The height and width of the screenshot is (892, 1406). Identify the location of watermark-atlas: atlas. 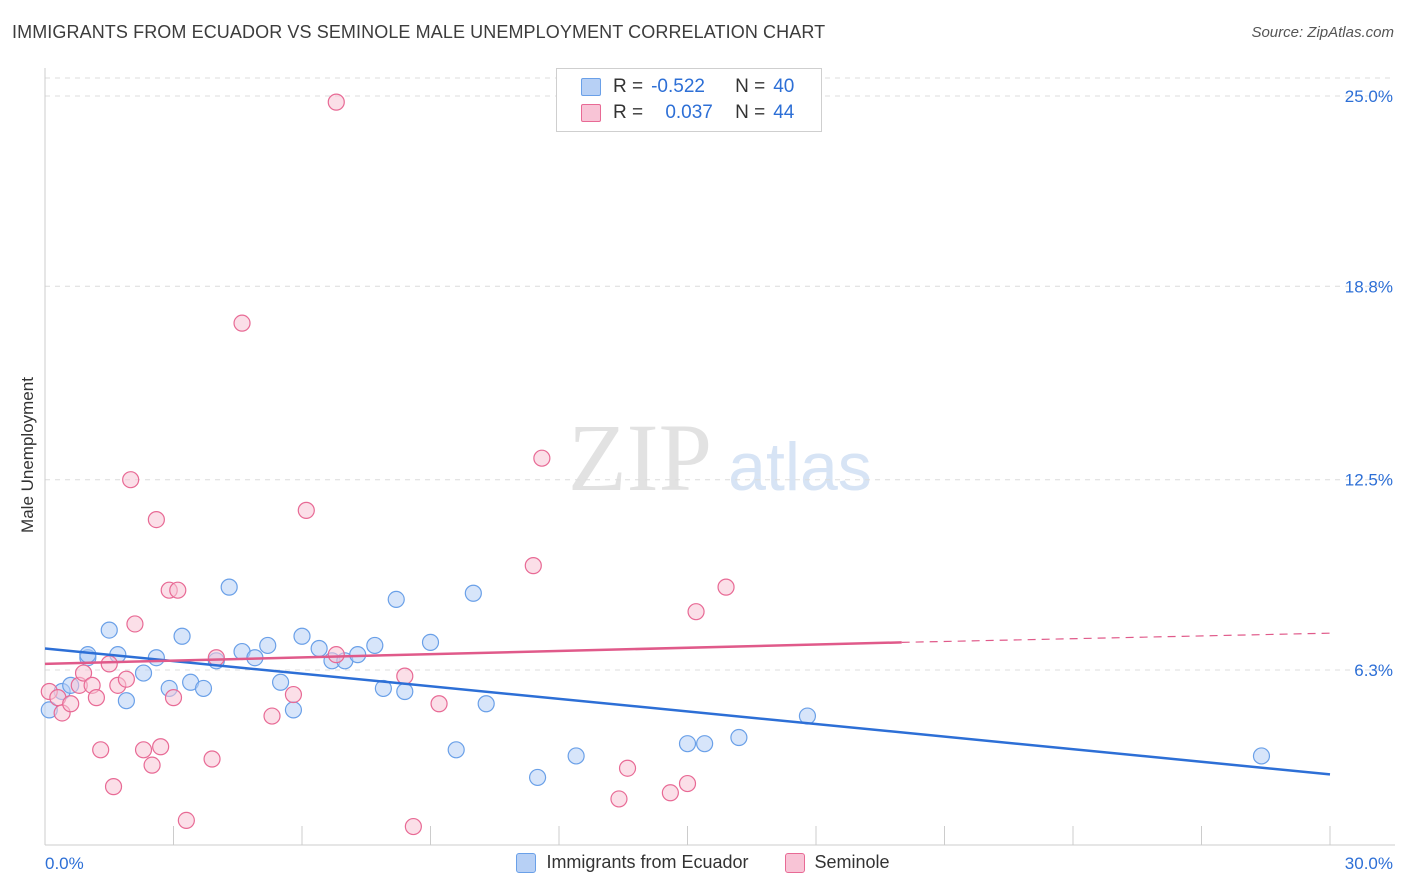
(800, 467).